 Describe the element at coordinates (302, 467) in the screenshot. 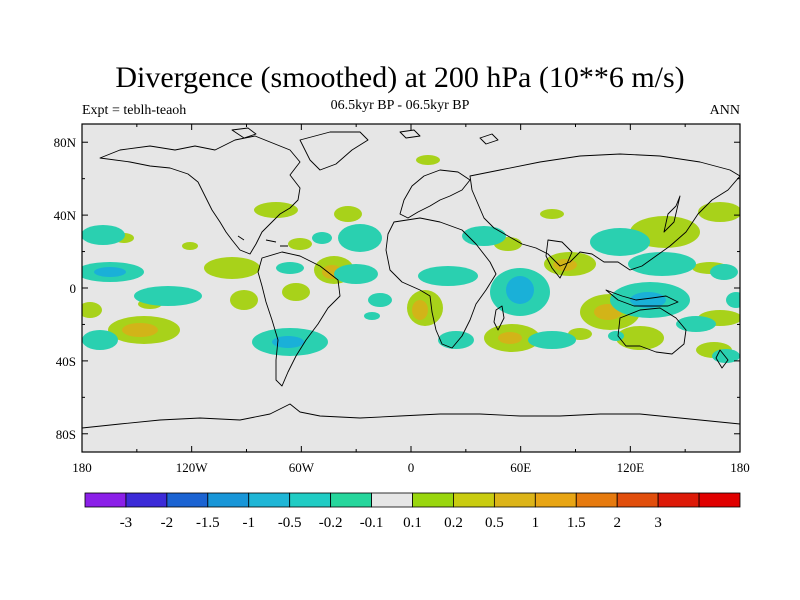

I see `lon-tick-label: 60W` at that location.